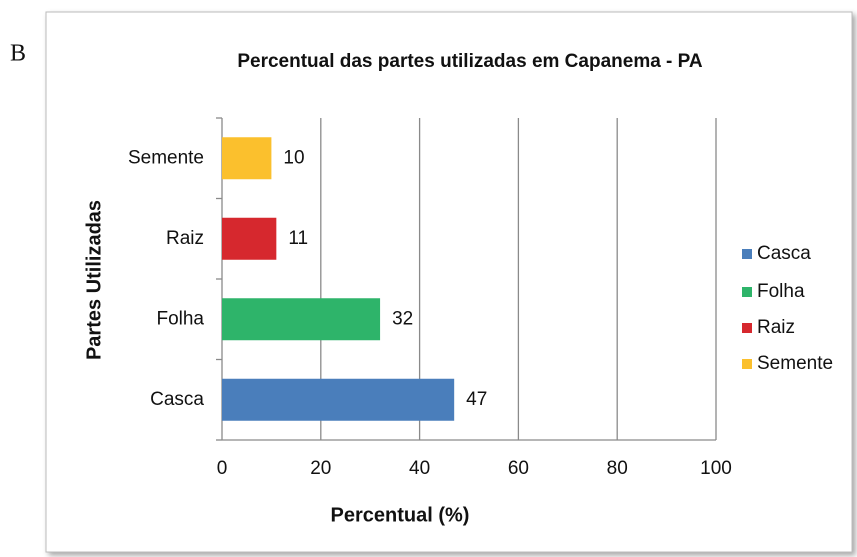 The image size is (857, 557). I want to click on legend-label: Semente, so click(795, 363).